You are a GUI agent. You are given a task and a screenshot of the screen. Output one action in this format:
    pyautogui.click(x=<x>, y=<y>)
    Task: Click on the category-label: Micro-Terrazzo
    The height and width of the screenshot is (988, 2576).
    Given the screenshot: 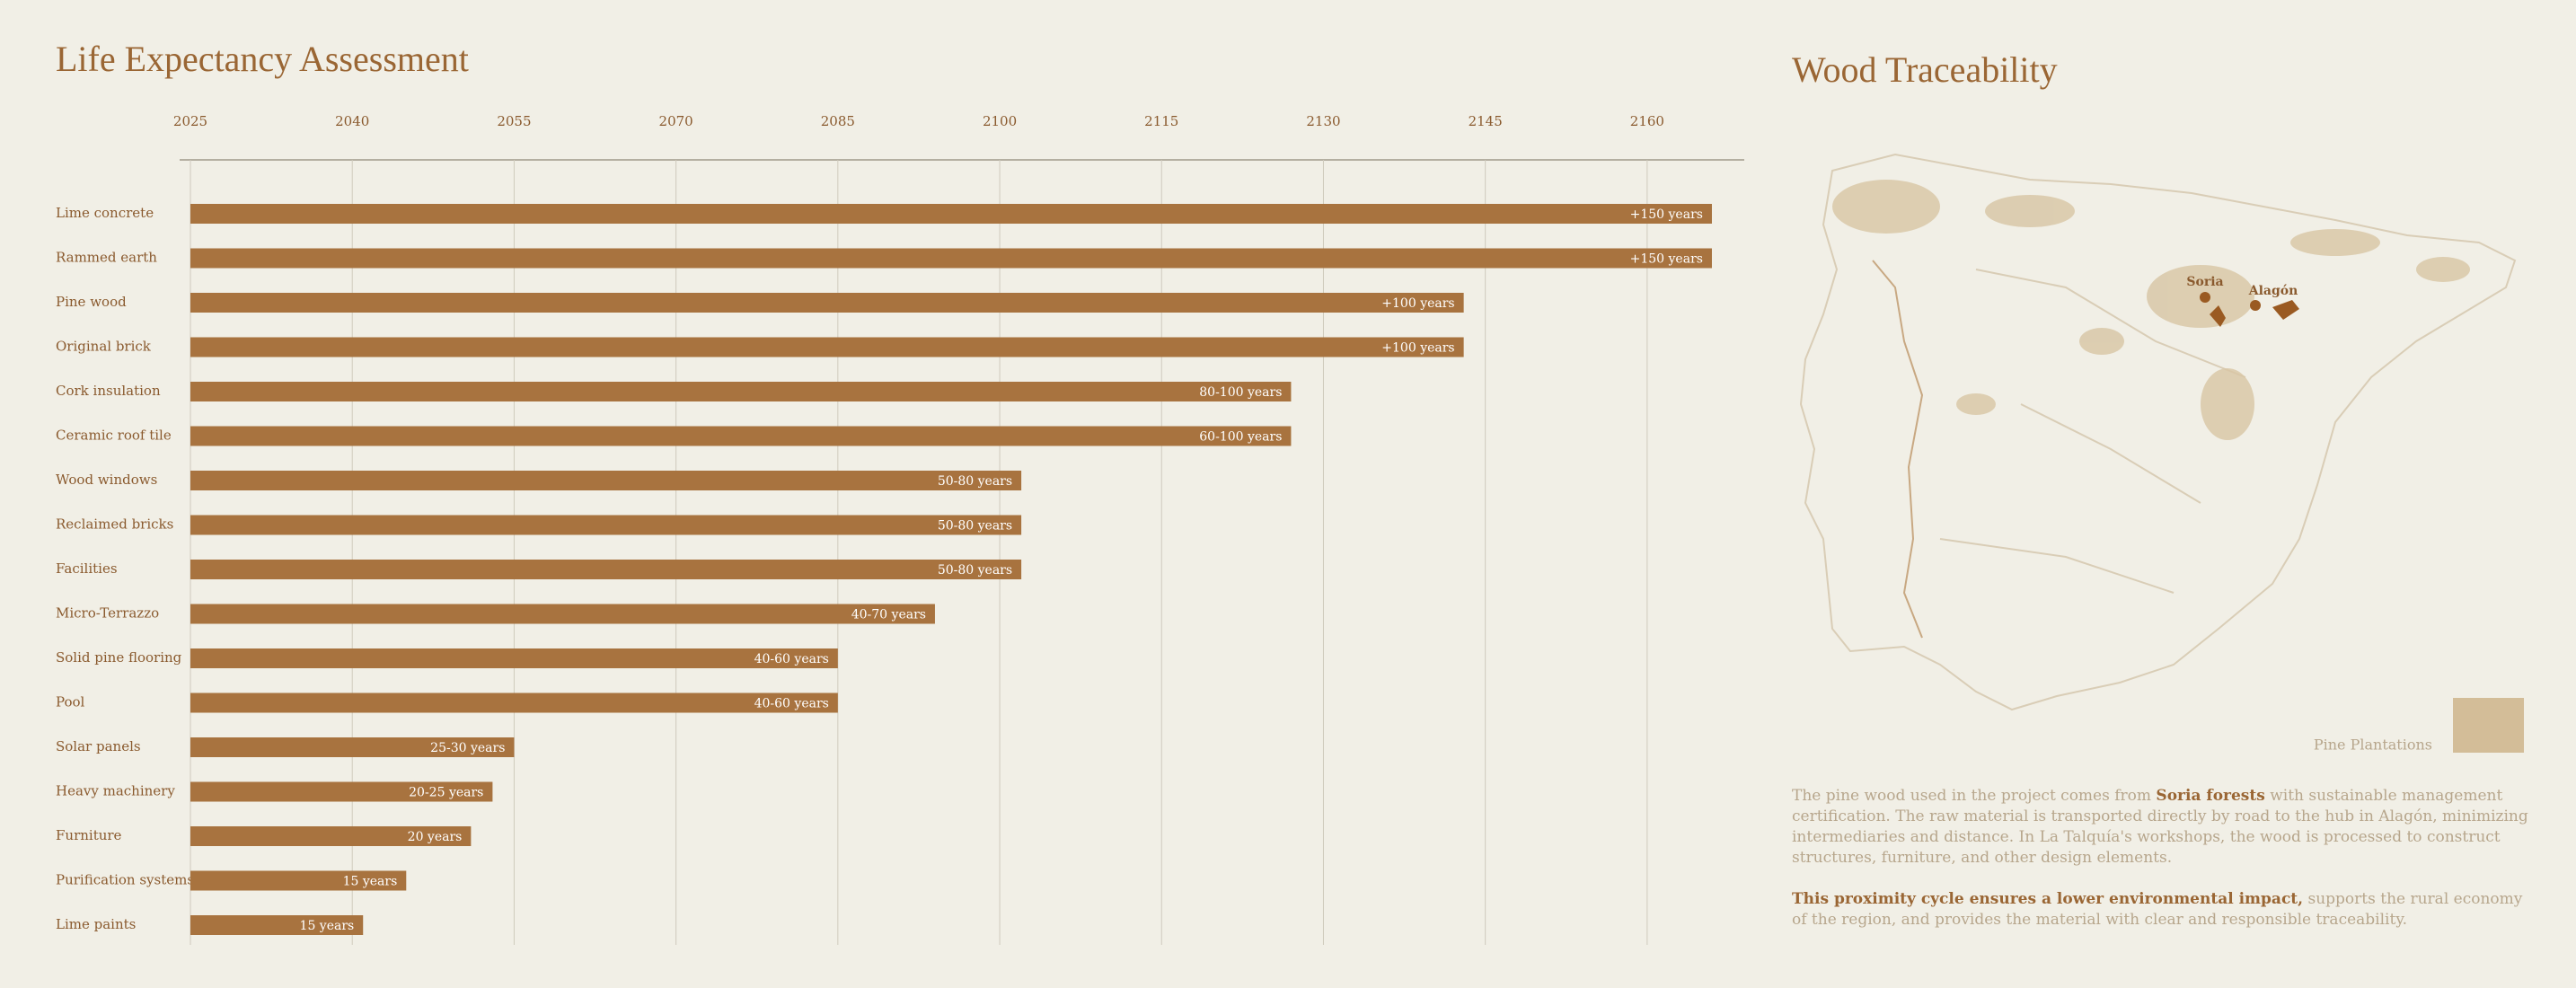 What is the action you would take?
    pyautogui.click(x=107, y=613)
    